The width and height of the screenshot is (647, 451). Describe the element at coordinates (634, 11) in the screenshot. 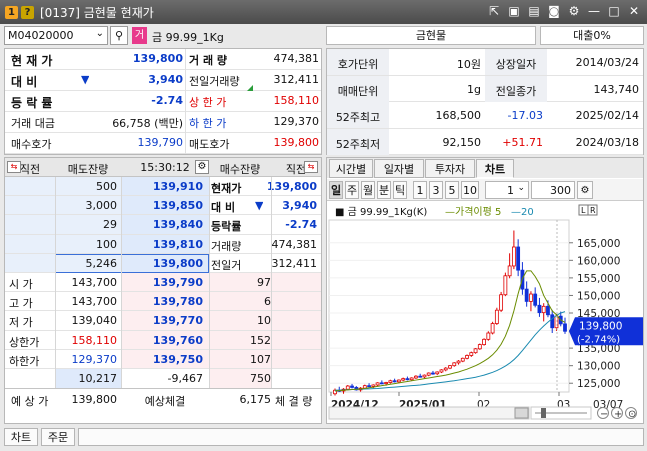

I see `close-icon: ✕` at that location.